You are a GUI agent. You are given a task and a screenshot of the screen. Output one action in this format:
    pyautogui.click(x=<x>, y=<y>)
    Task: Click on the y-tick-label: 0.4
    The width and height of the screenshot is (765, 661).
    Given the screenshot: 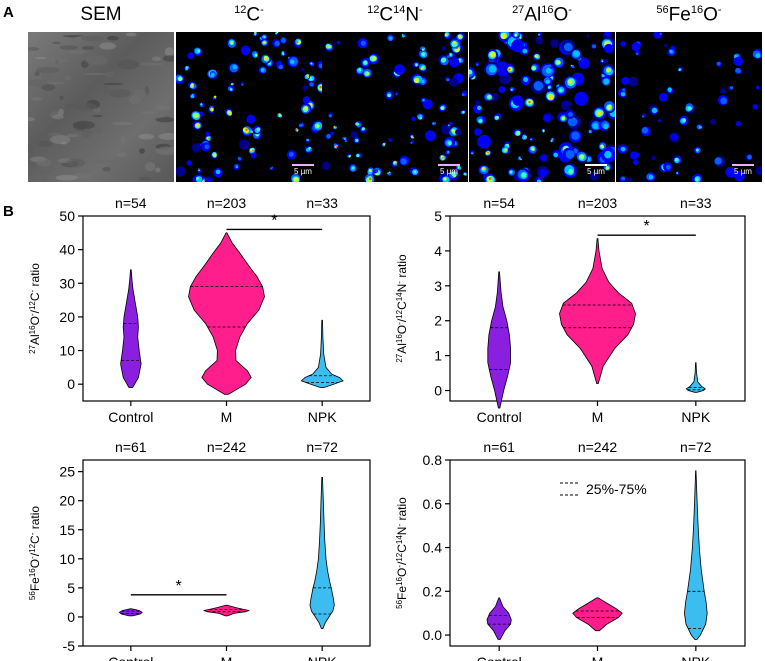 What is the action you would take?
    pyautogui.click(x=433, y=548)
    